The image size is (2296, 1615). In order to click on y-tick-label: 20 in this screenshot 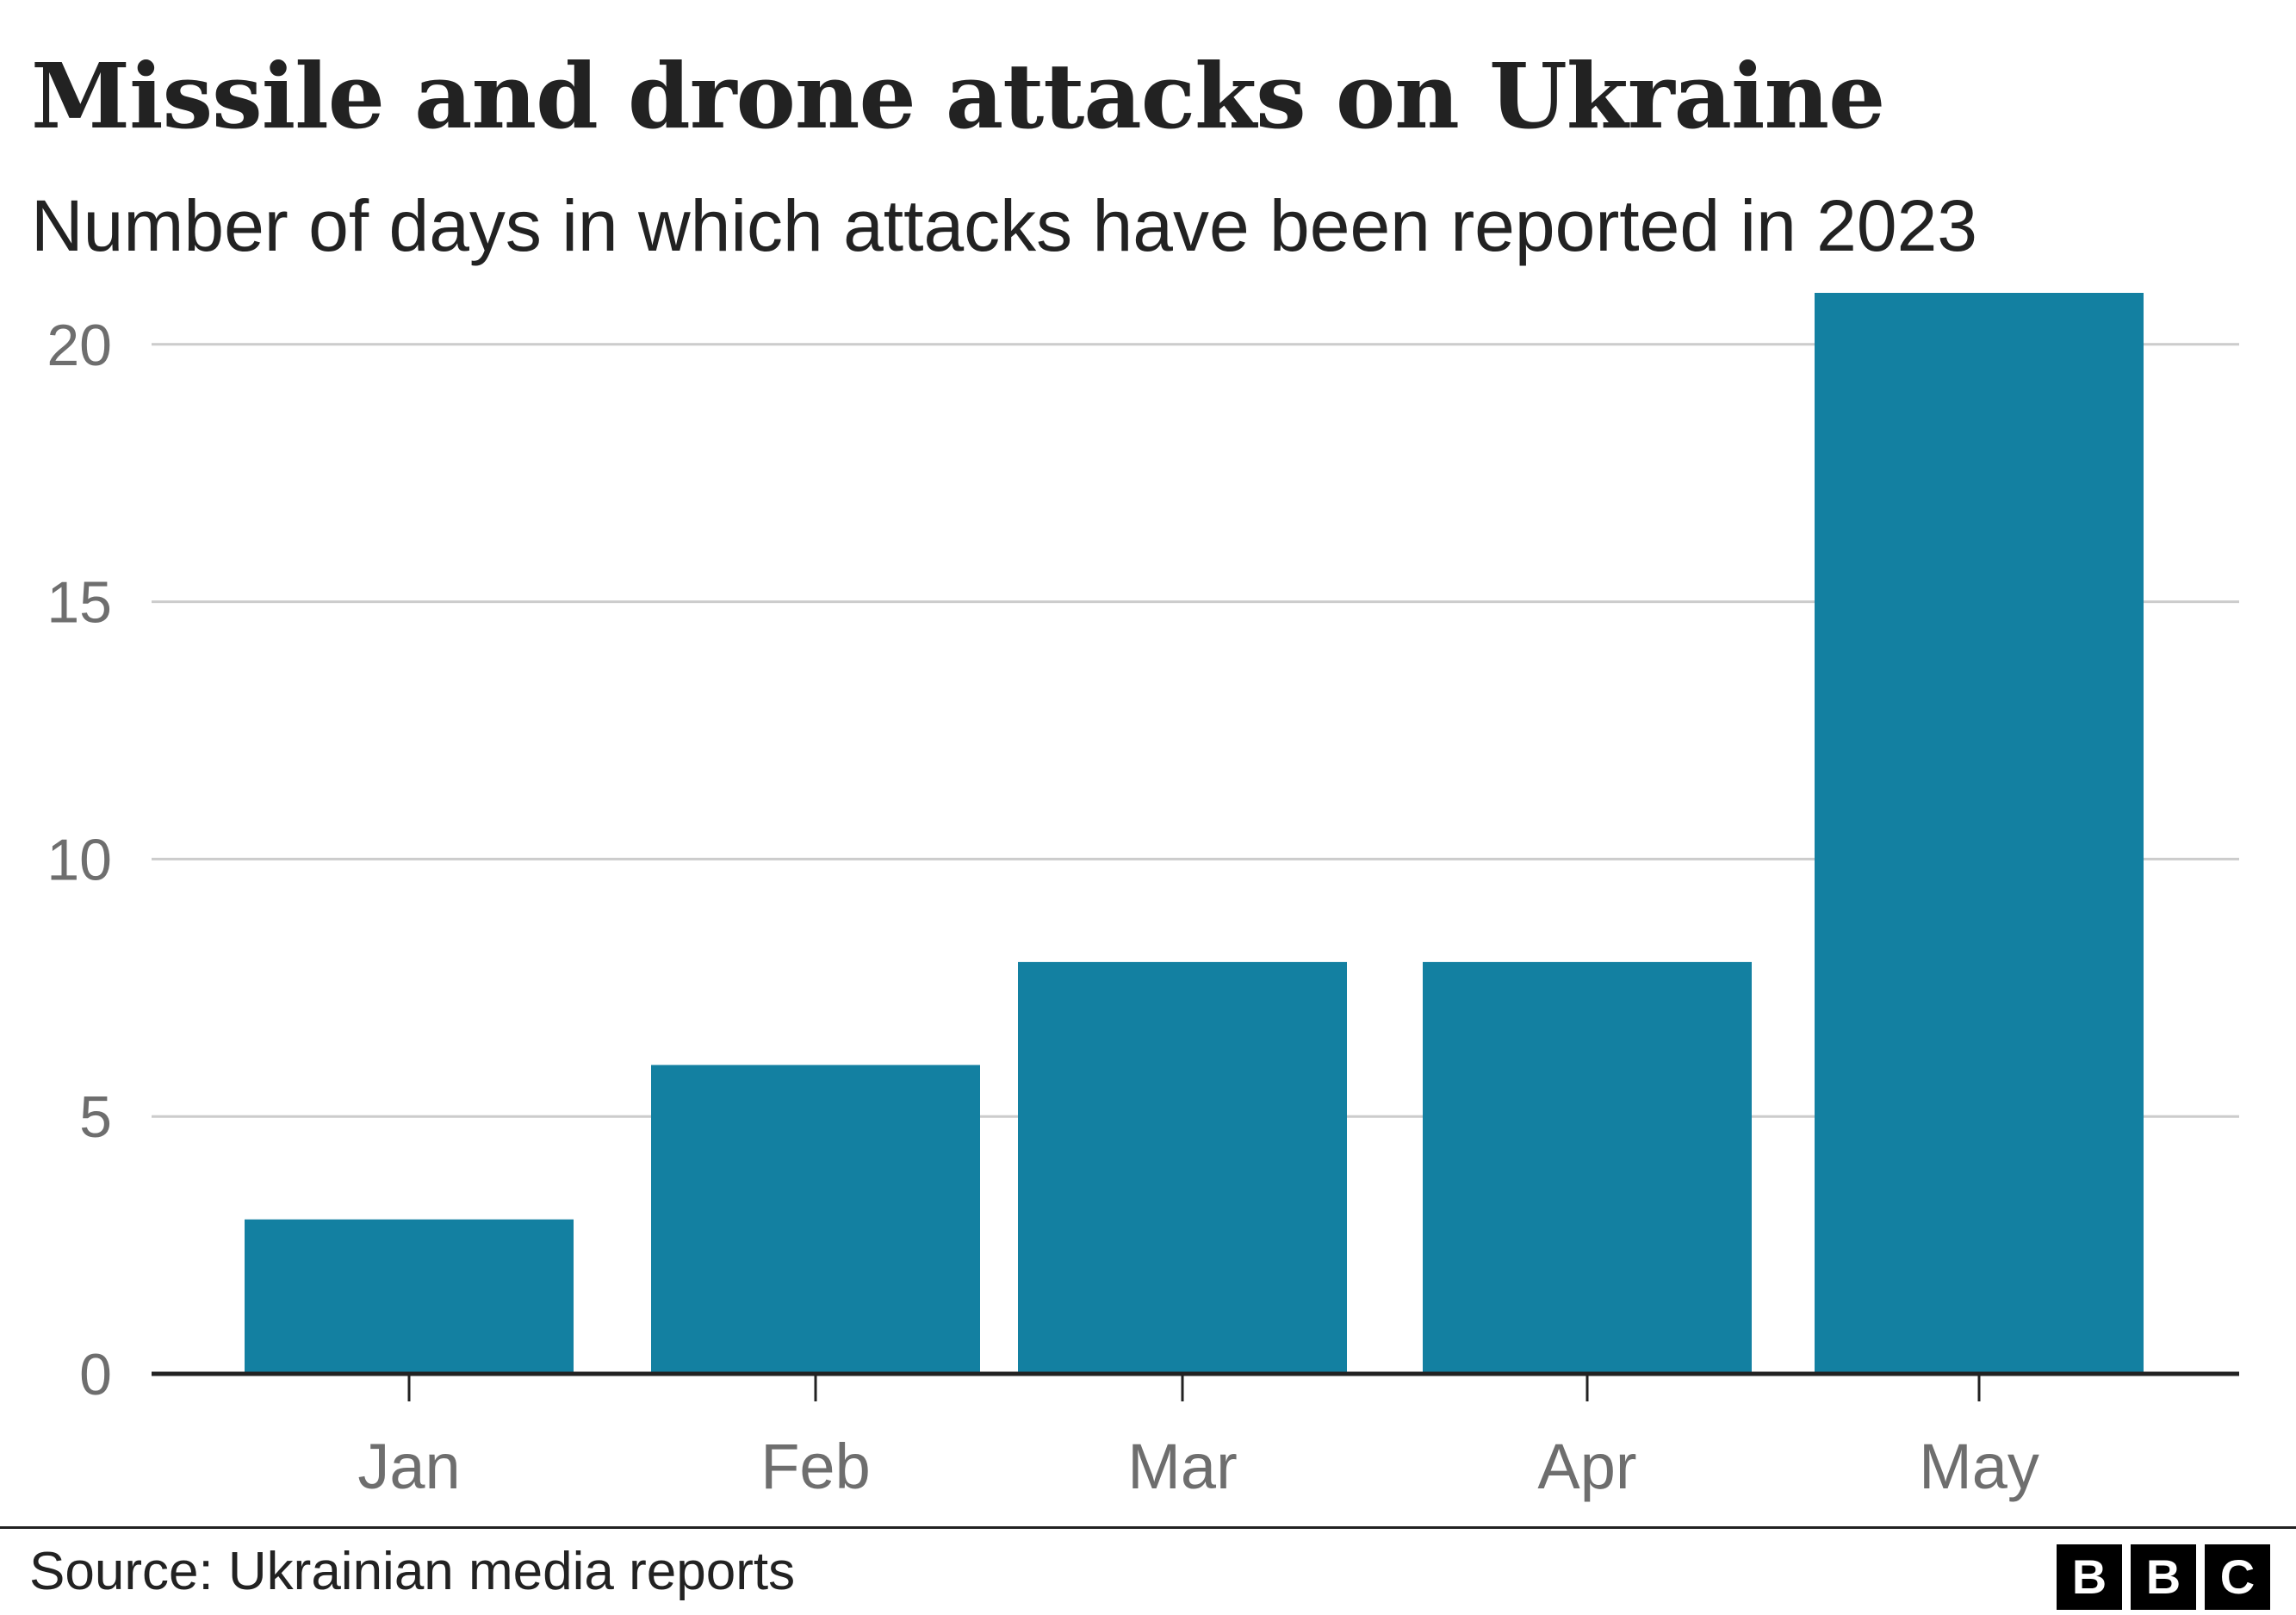, I will do `click(79, 345)`.